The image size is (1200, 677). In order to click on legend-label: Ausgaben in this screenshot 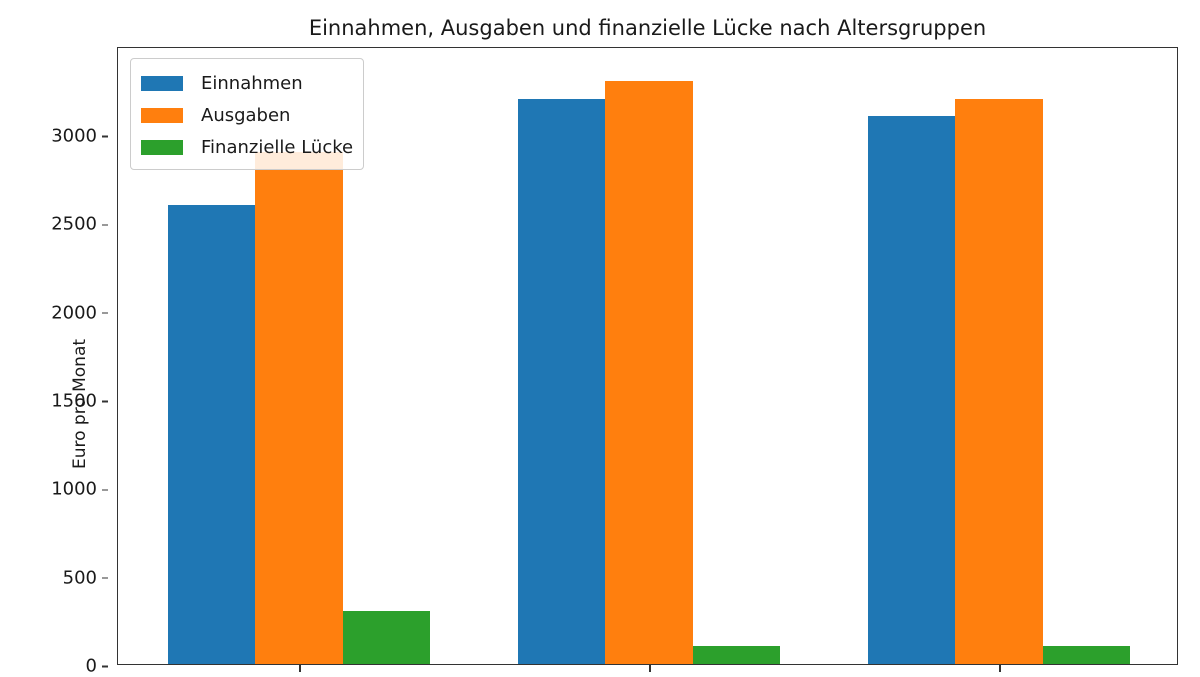, I will do `click(246, 115)`.